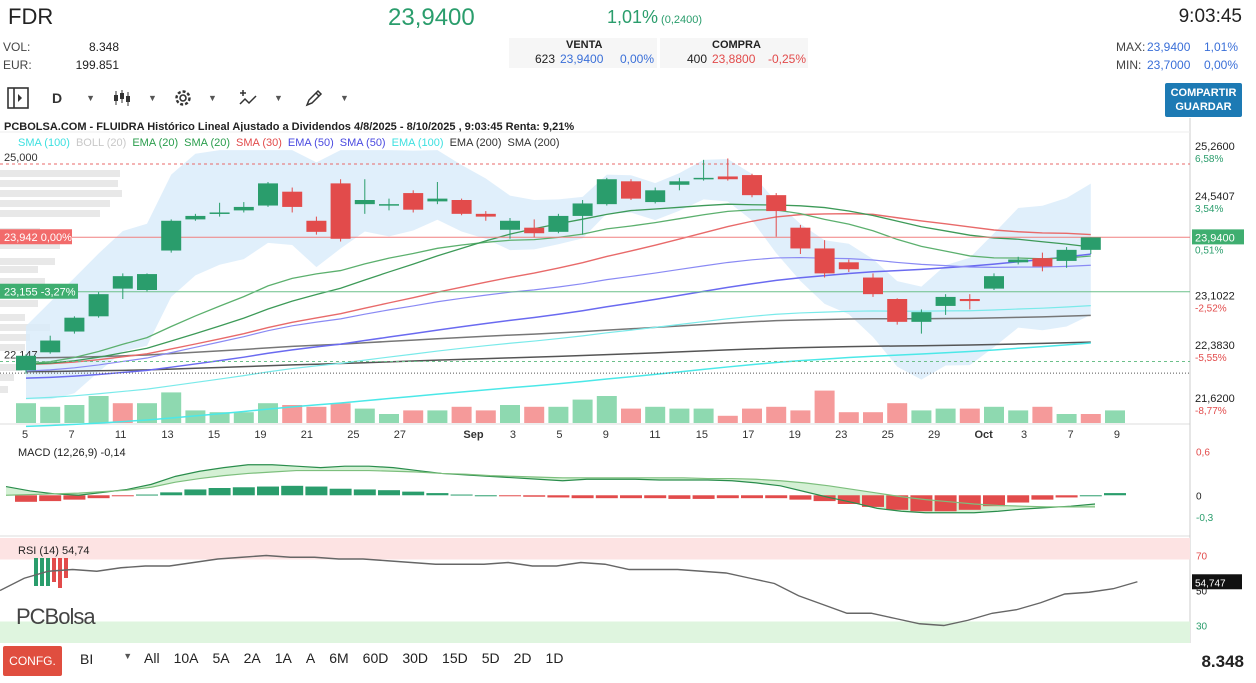 Image resolution: width=1256 pixels, height=683 pixels. I want to click on range-button-1d: 1D, so click(554, 658).